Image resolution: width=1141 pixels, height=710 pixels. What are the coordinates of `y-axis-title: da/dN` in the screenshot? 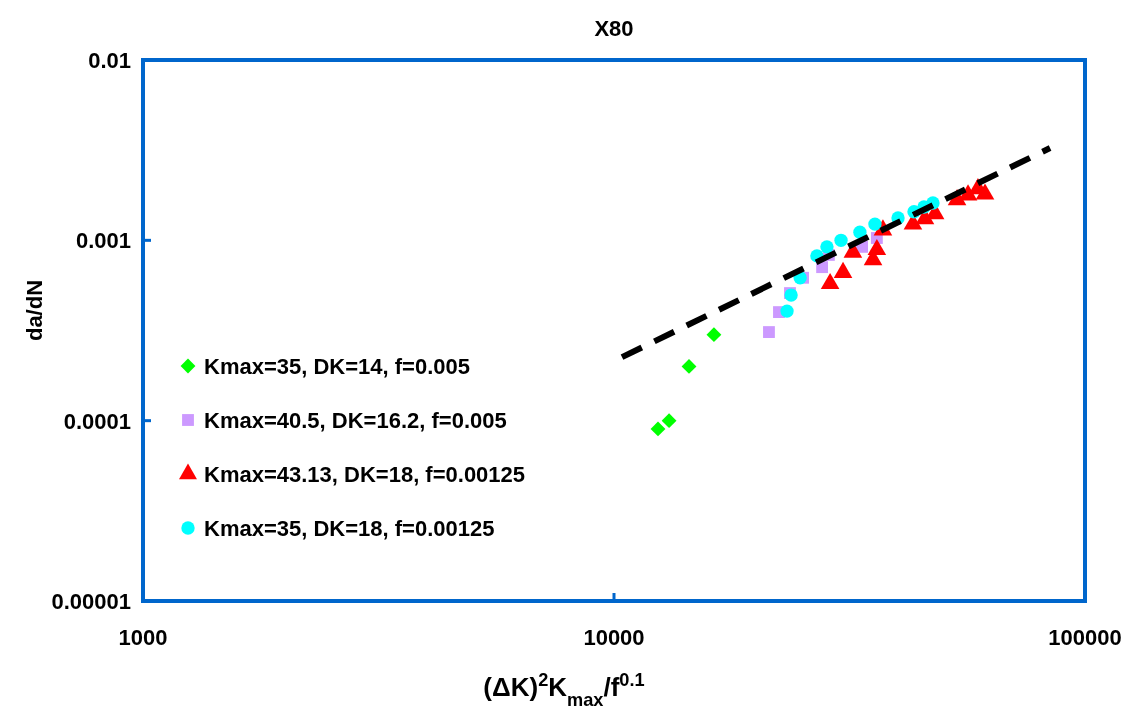 It's located at (34, 310).